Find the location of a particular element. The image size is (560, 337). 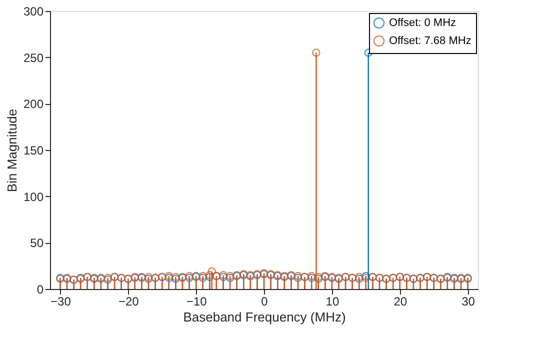

x-tick-label: 20 is located at coordinates (401, 301).